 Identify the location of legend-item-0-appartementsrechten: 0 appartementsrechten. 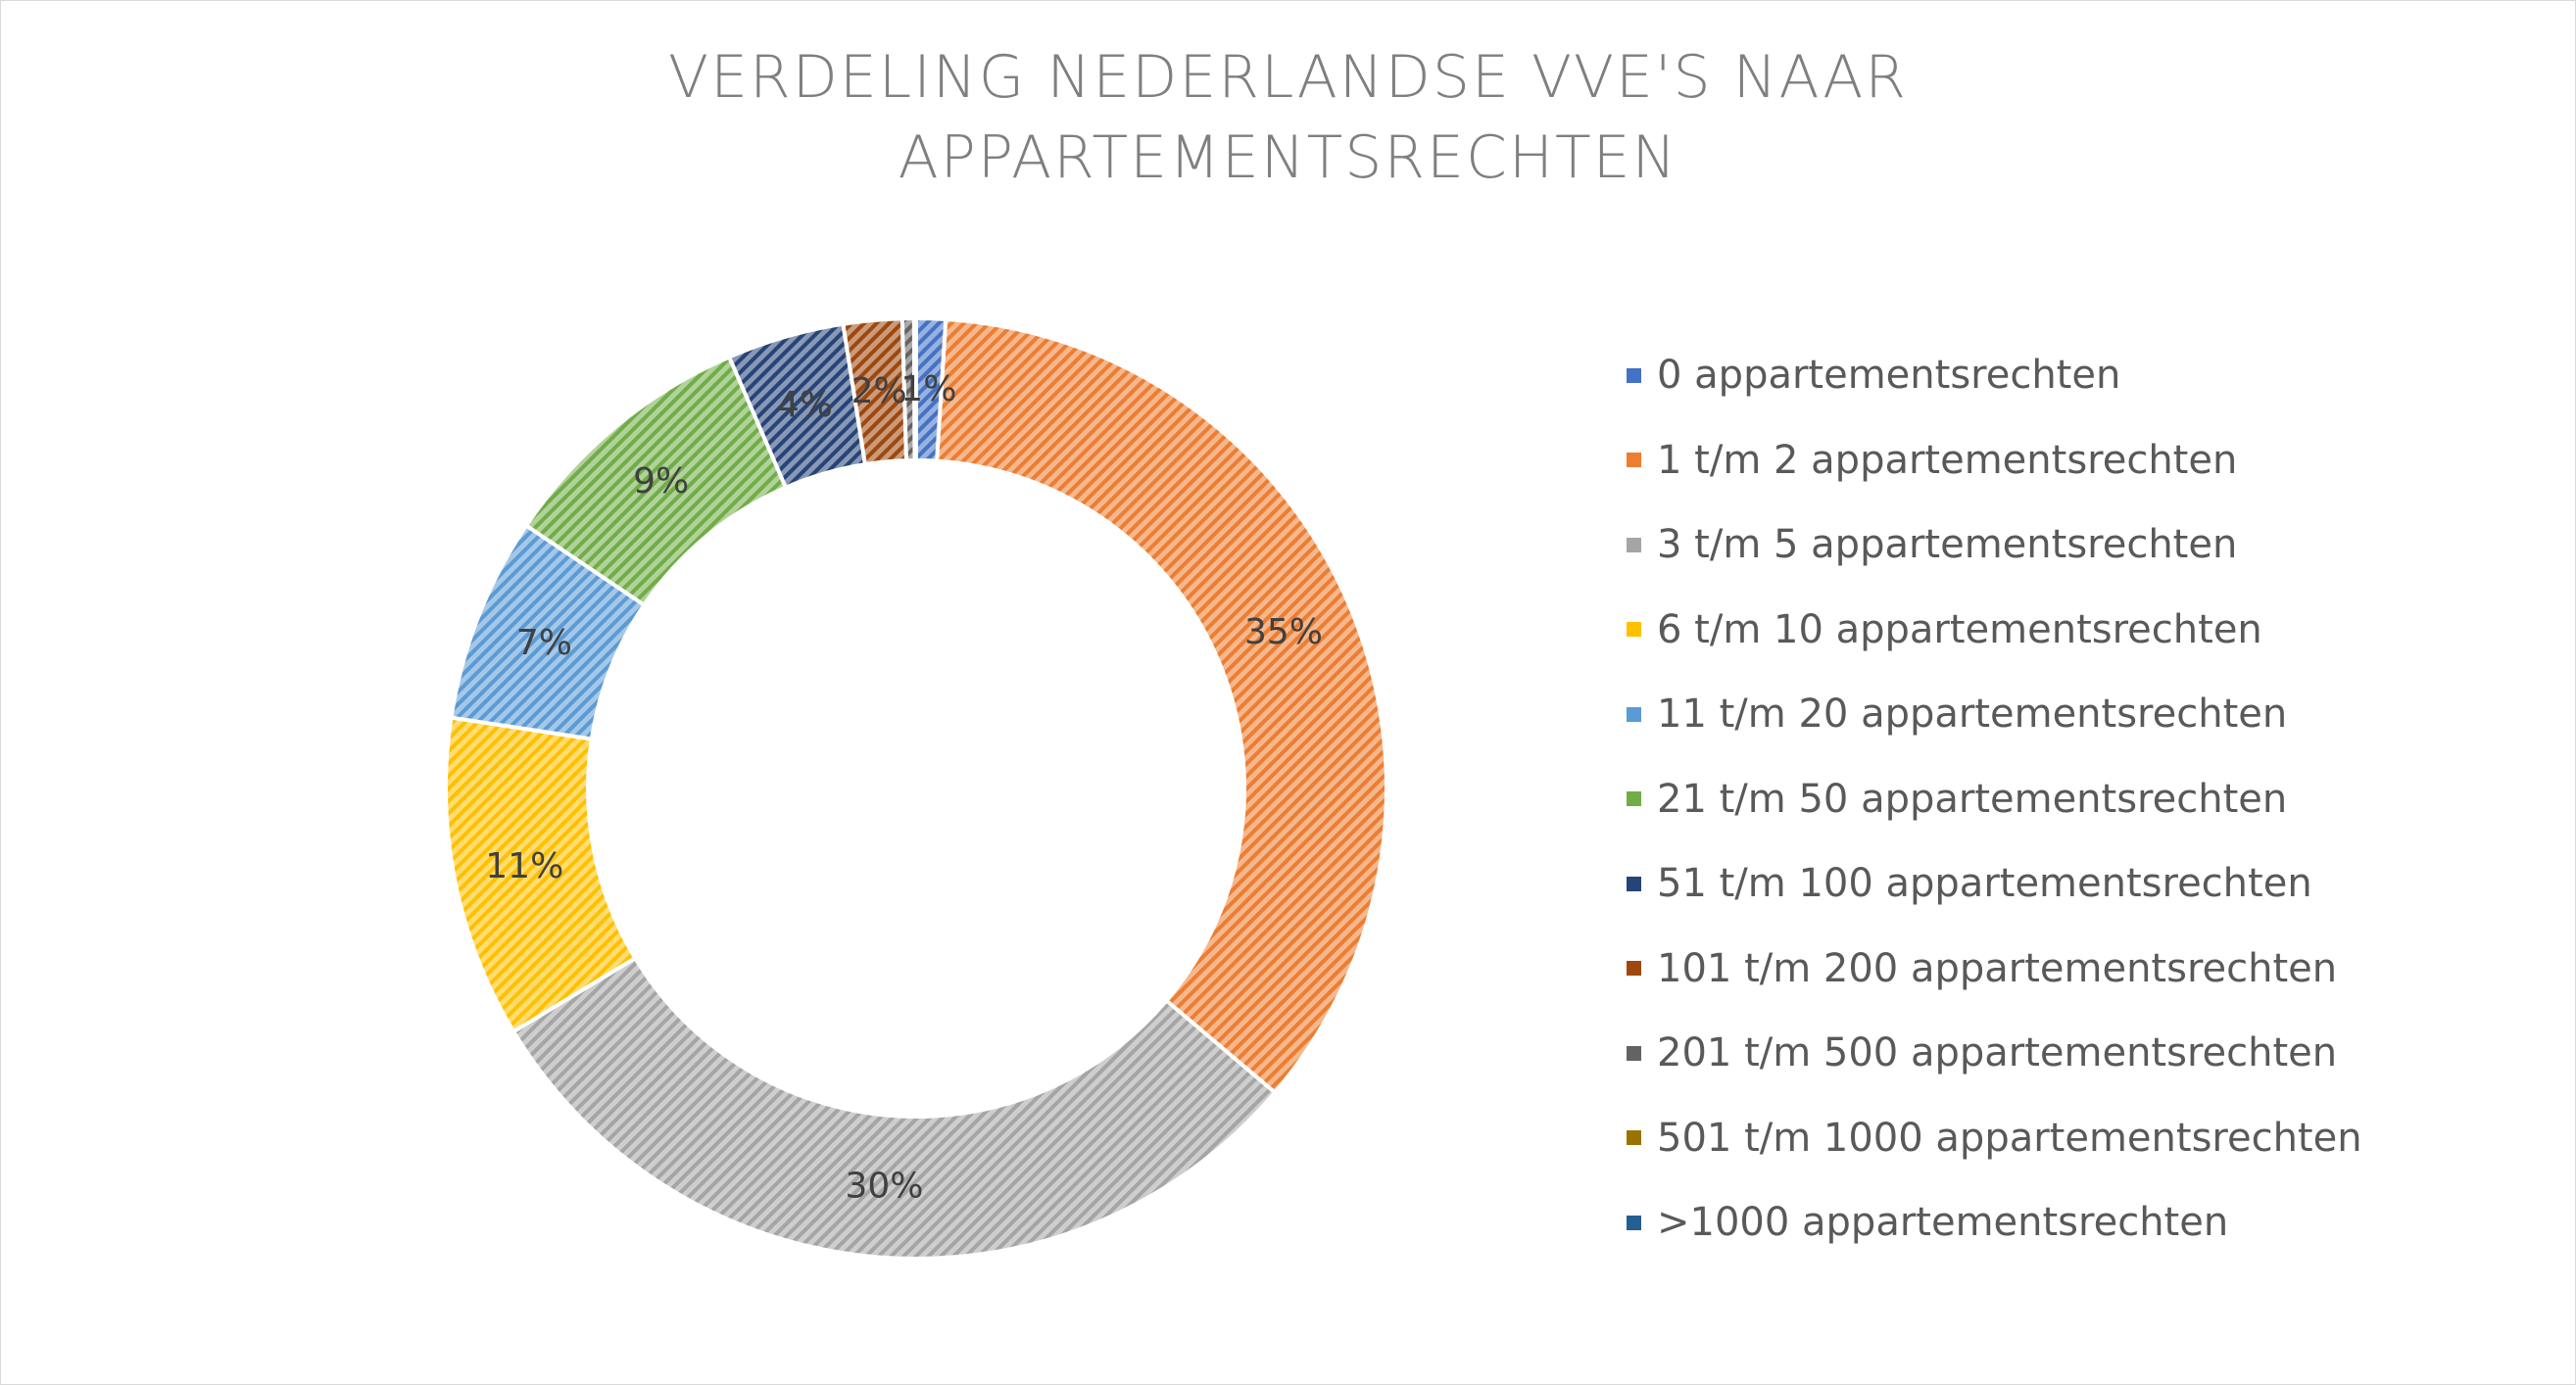
(1994, 376).